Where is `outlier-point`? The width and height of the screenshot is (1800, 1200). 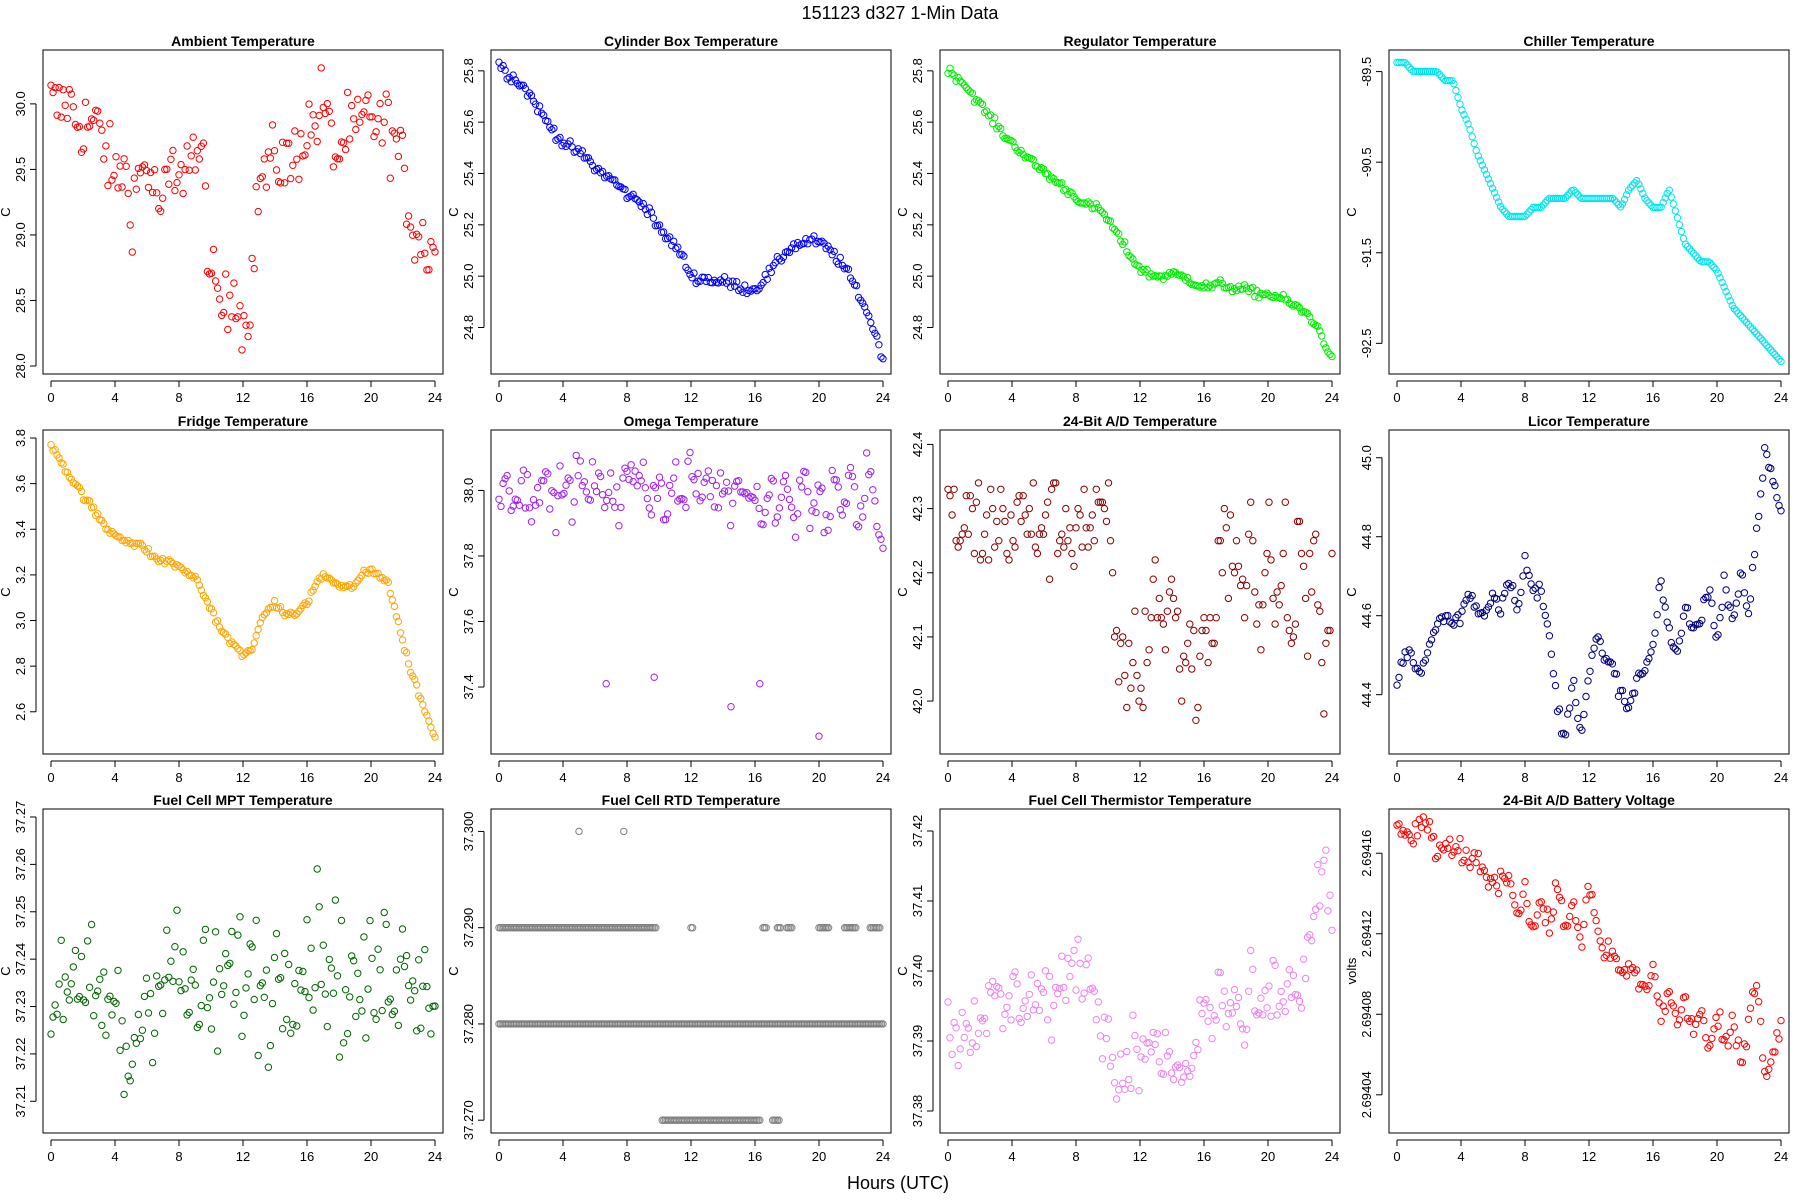 outlier-point is located at coordinates (579, 831).